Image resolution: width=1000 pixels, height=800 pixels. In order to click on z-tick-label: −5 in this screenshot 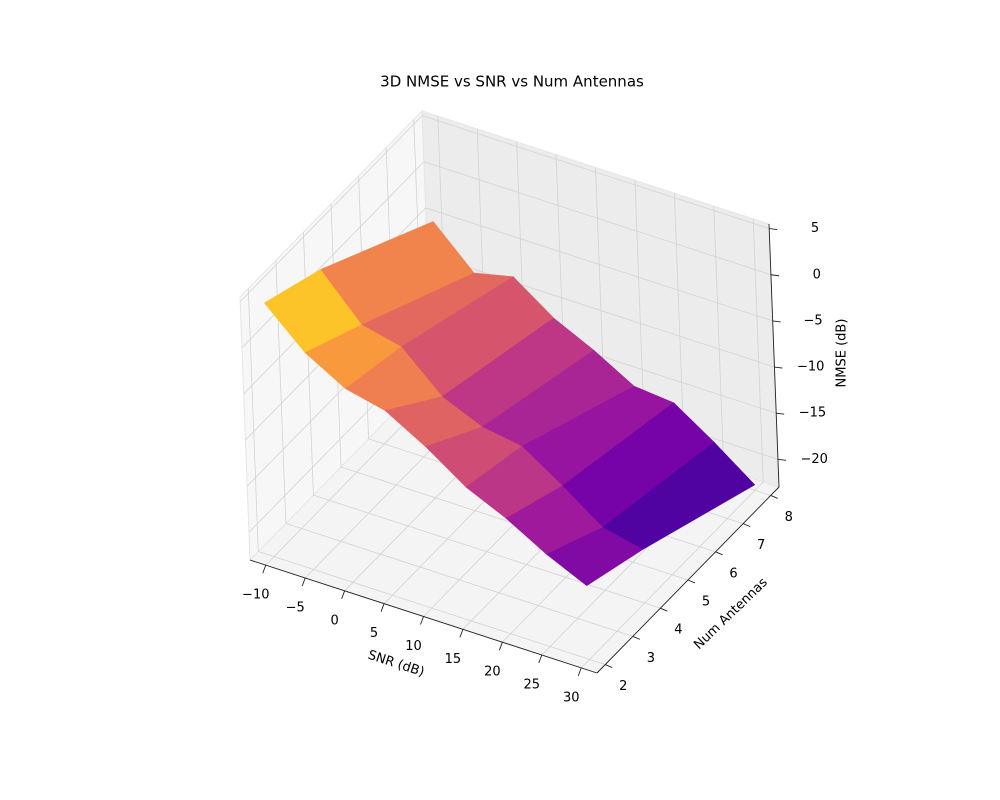, I will do `click(813, 320)`.